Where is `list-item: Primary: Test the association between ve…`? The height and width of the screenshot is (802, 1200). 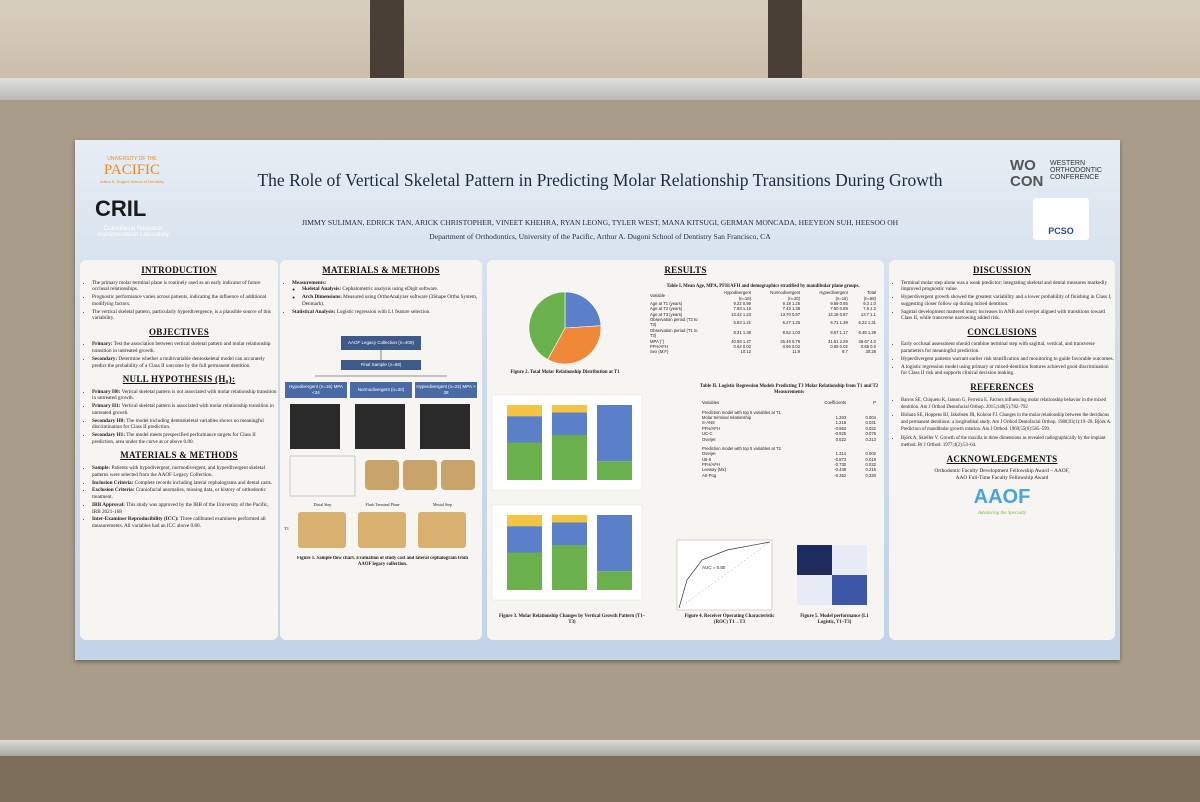 list-item: Primary: Test the association between ve… is located at coordinates (185, 347).